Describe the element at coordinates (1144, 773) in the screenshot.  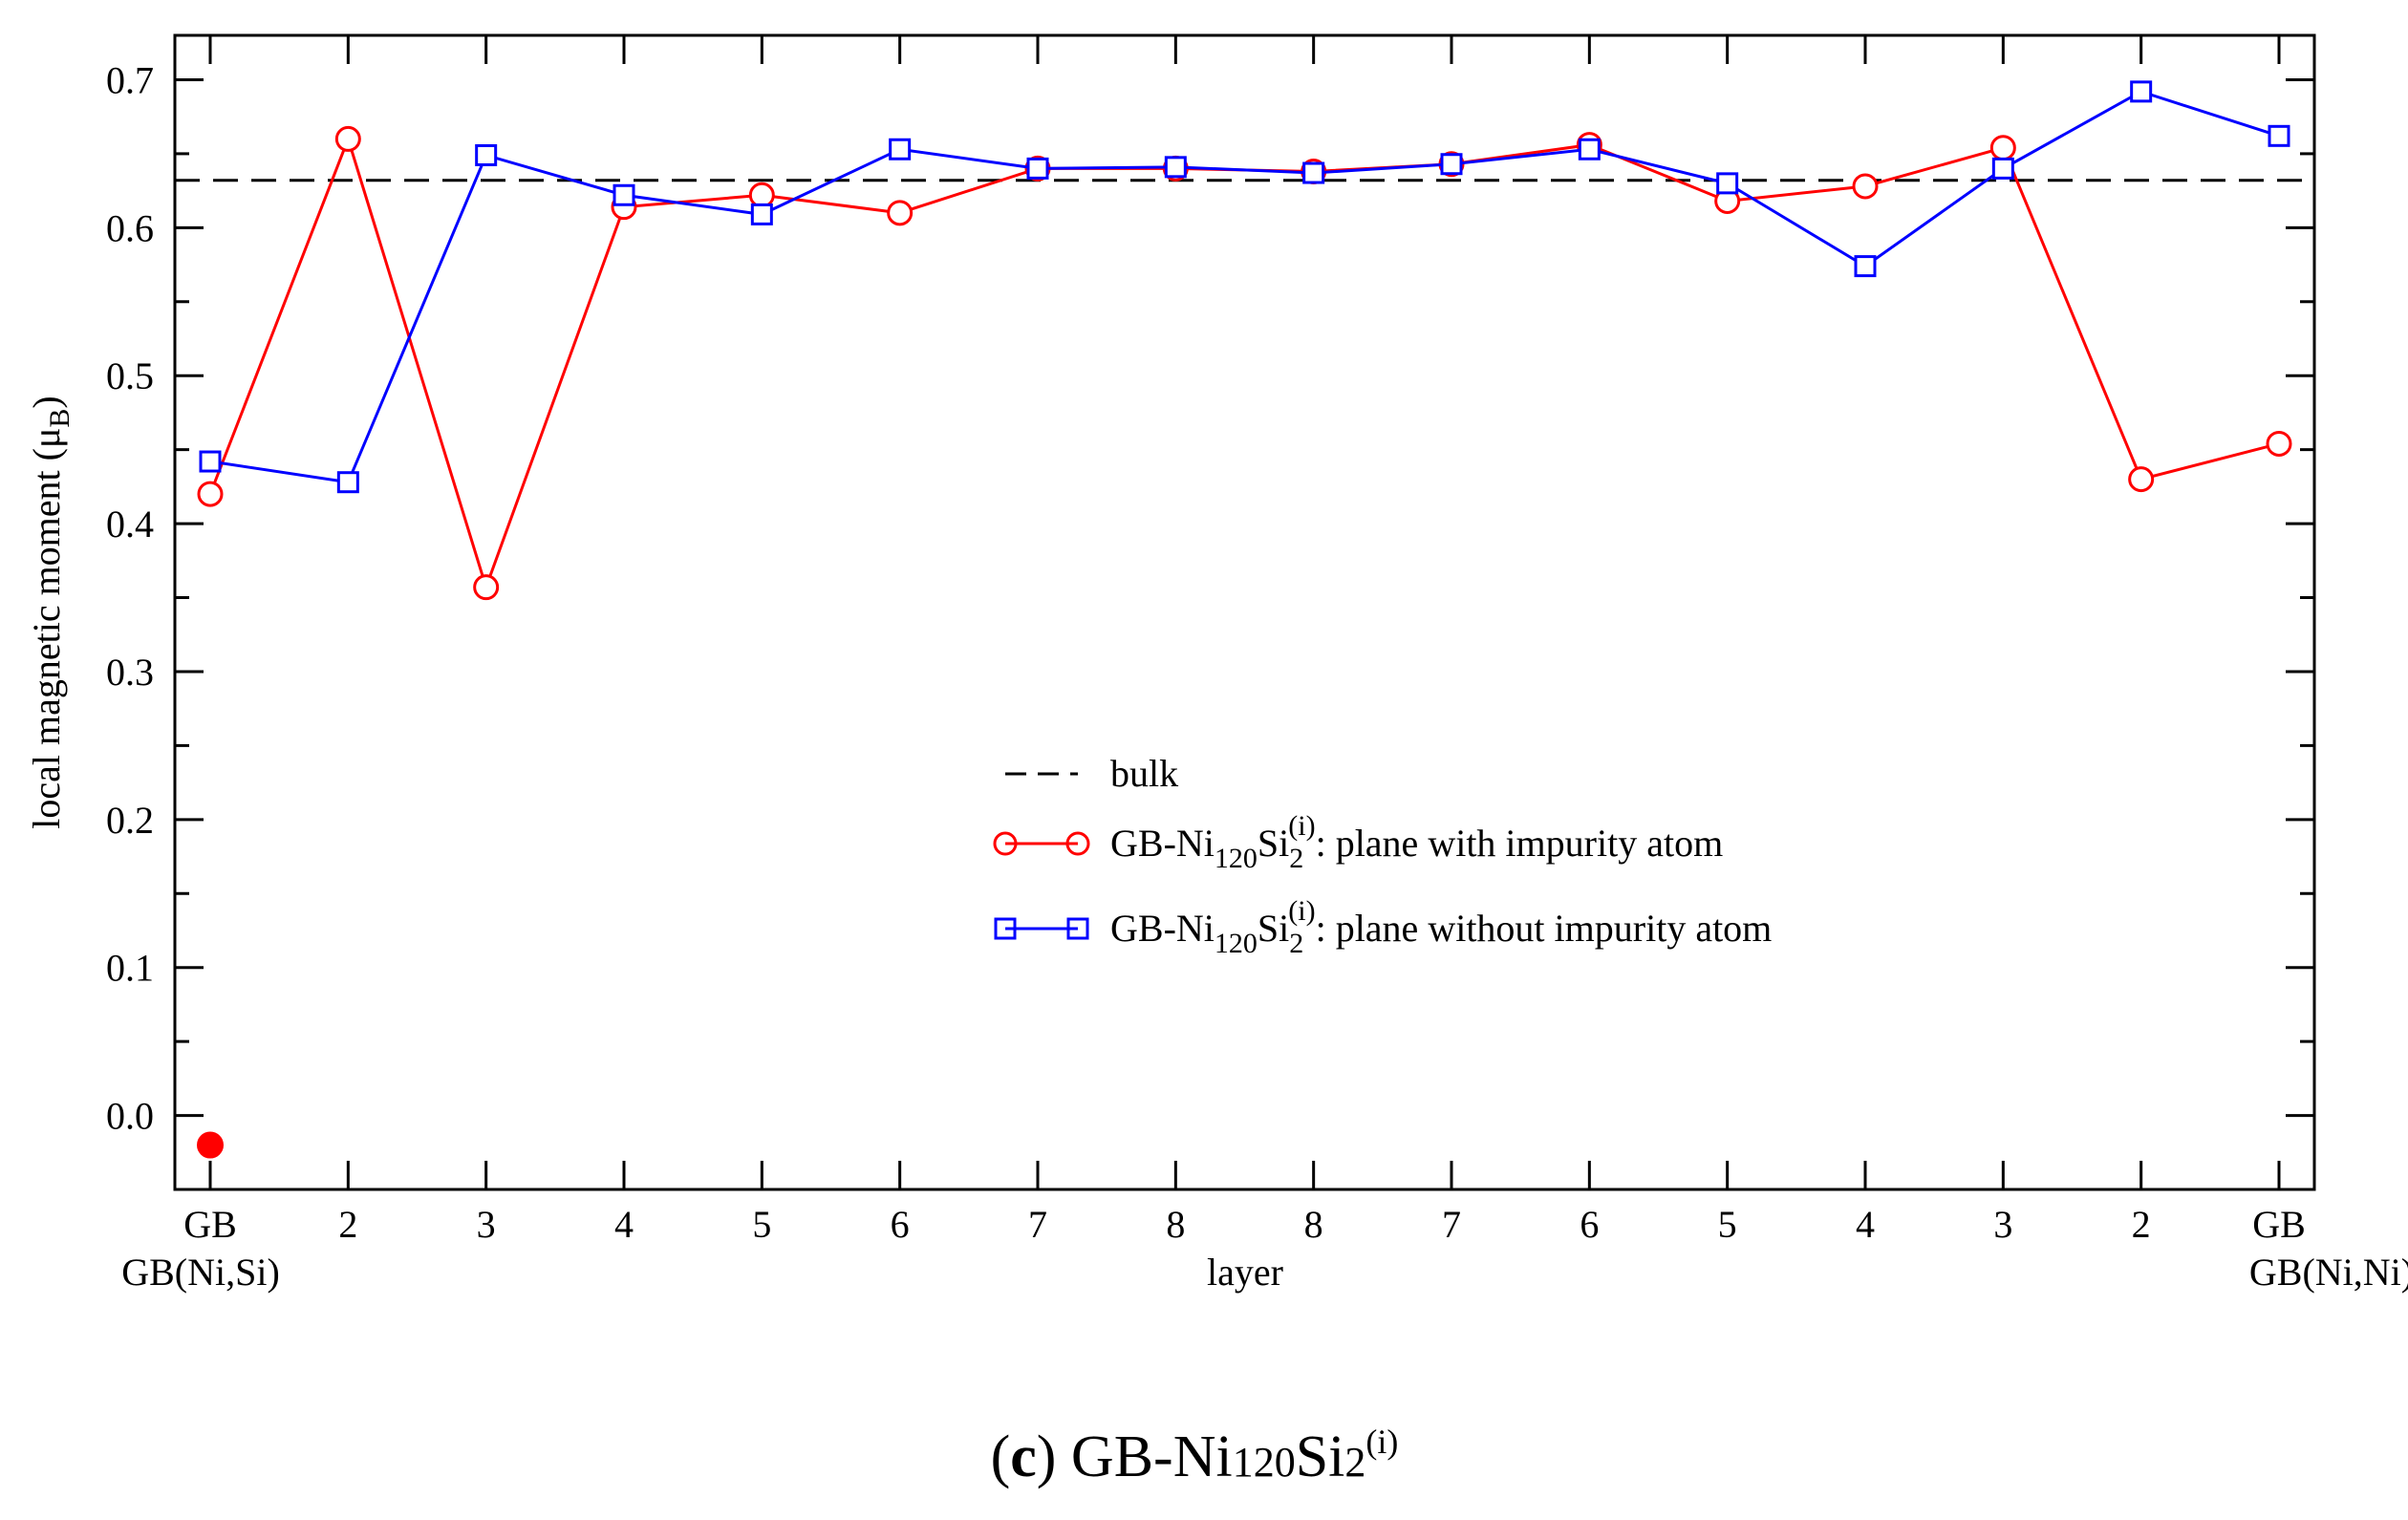
I see `legend-bulk-label: bulk` at that location.